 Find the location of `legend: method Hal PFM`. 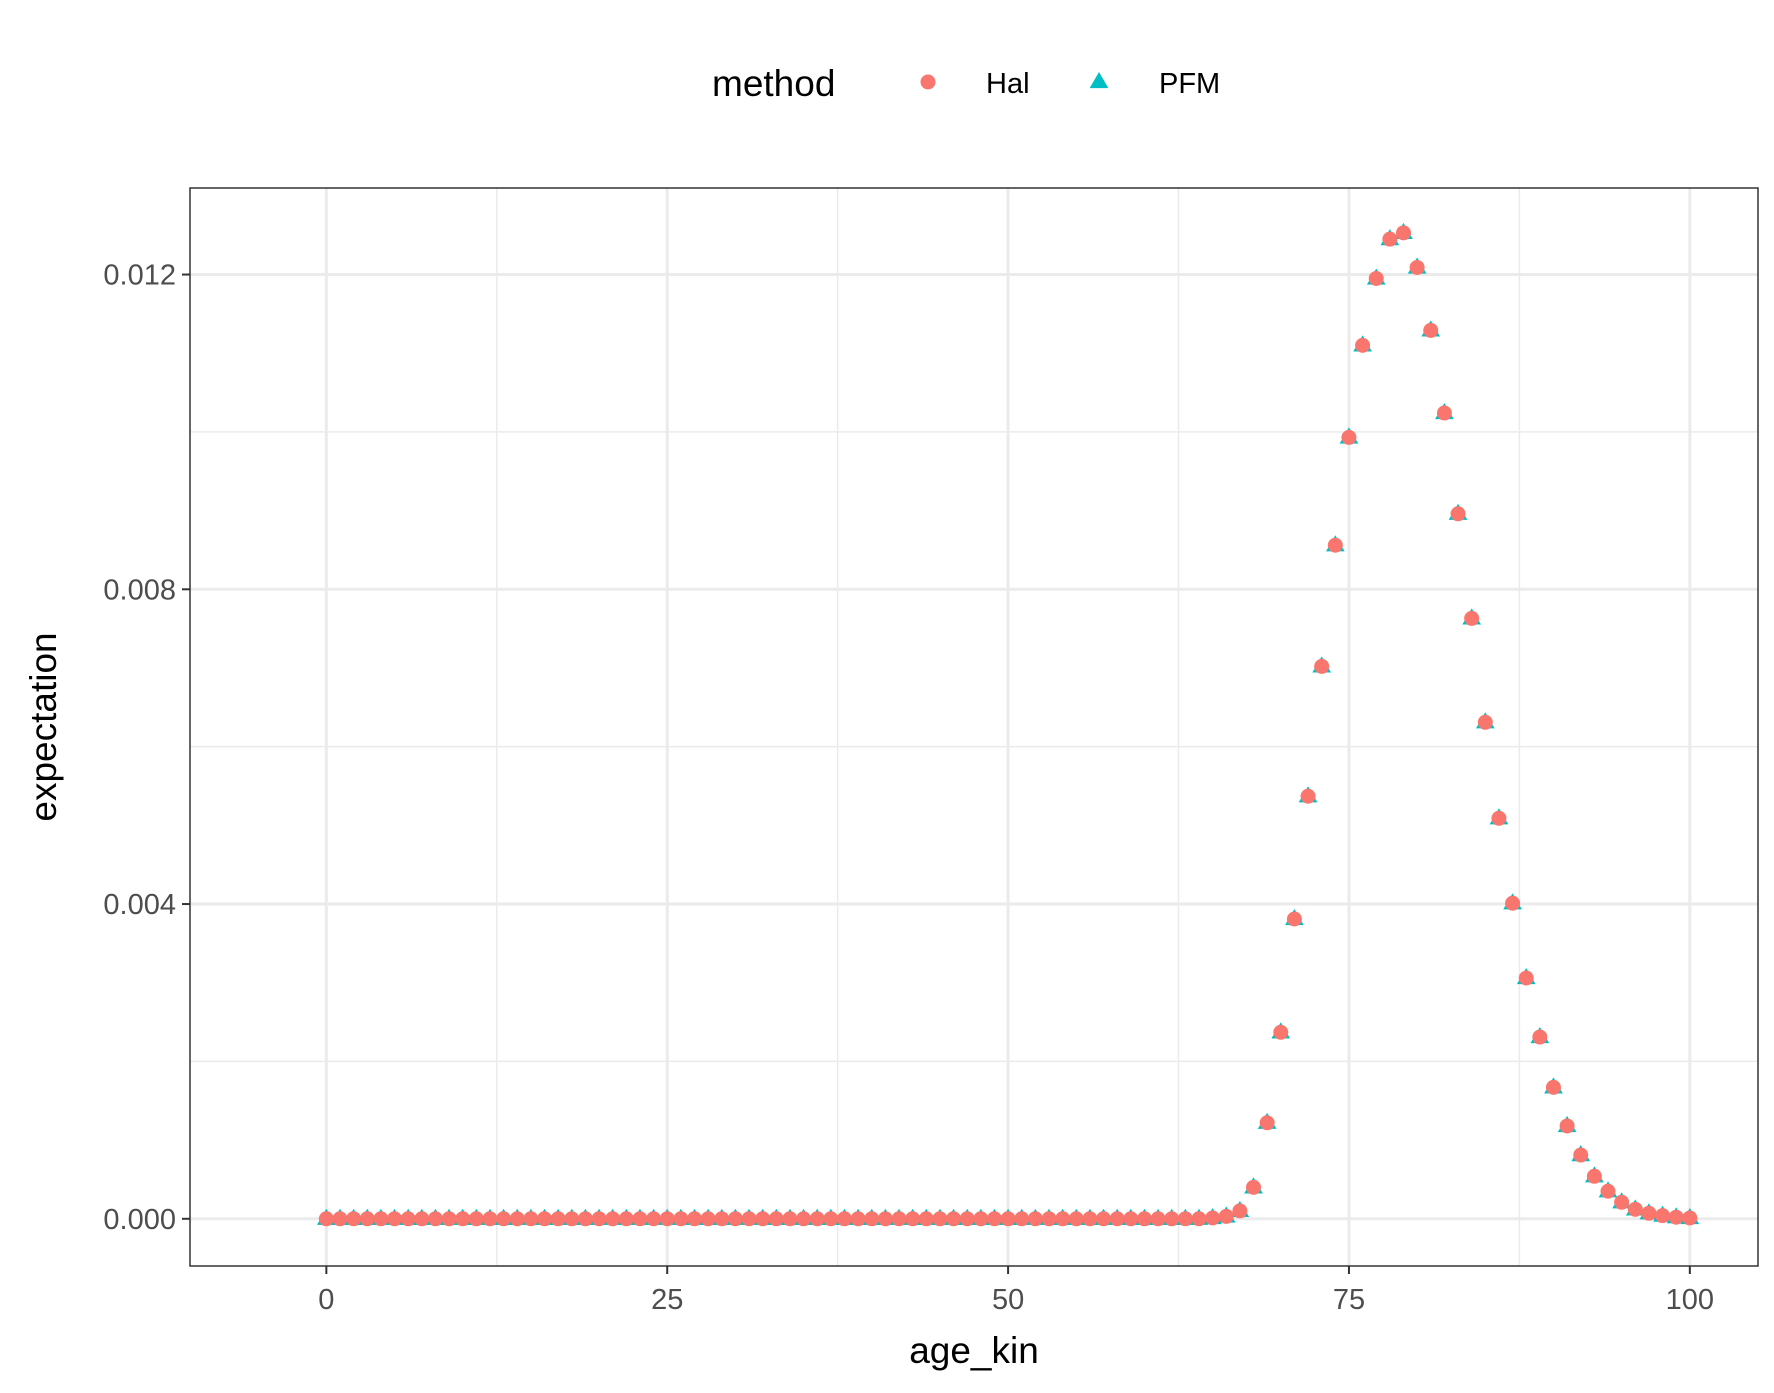

legend: method Hal PFM is located at coordinates (966, 83).